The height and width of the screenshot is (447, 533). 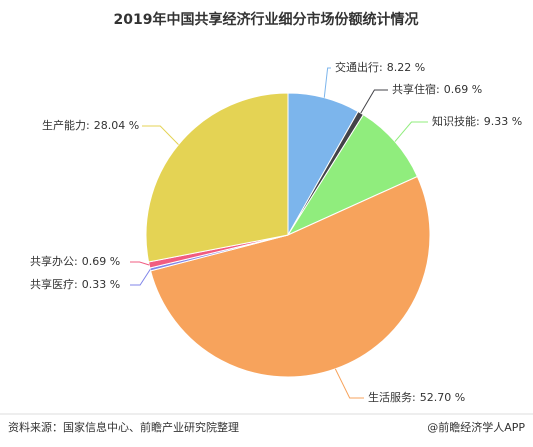 I want to click on label-category: 生产能力:, so click(x=66, y=125).